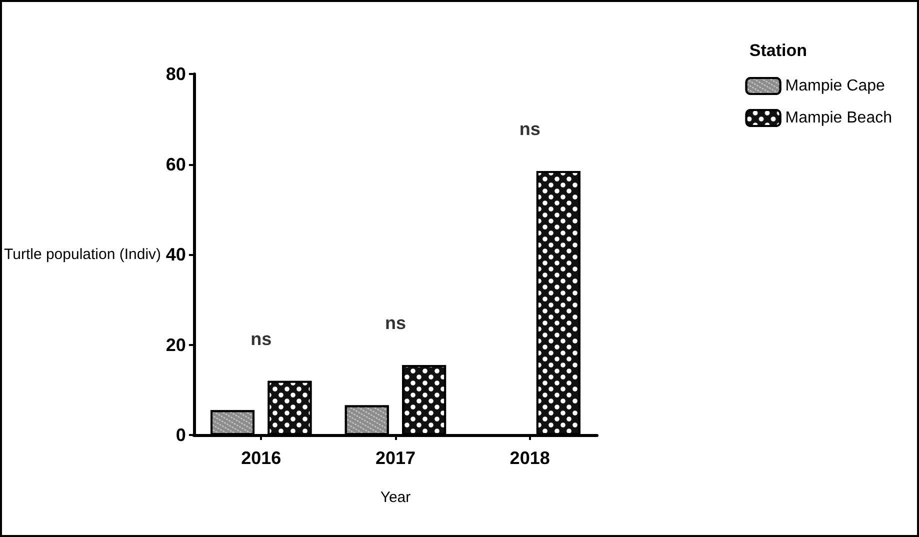  I want to click on legend-label: Mampie Cape, so click(835, 86).